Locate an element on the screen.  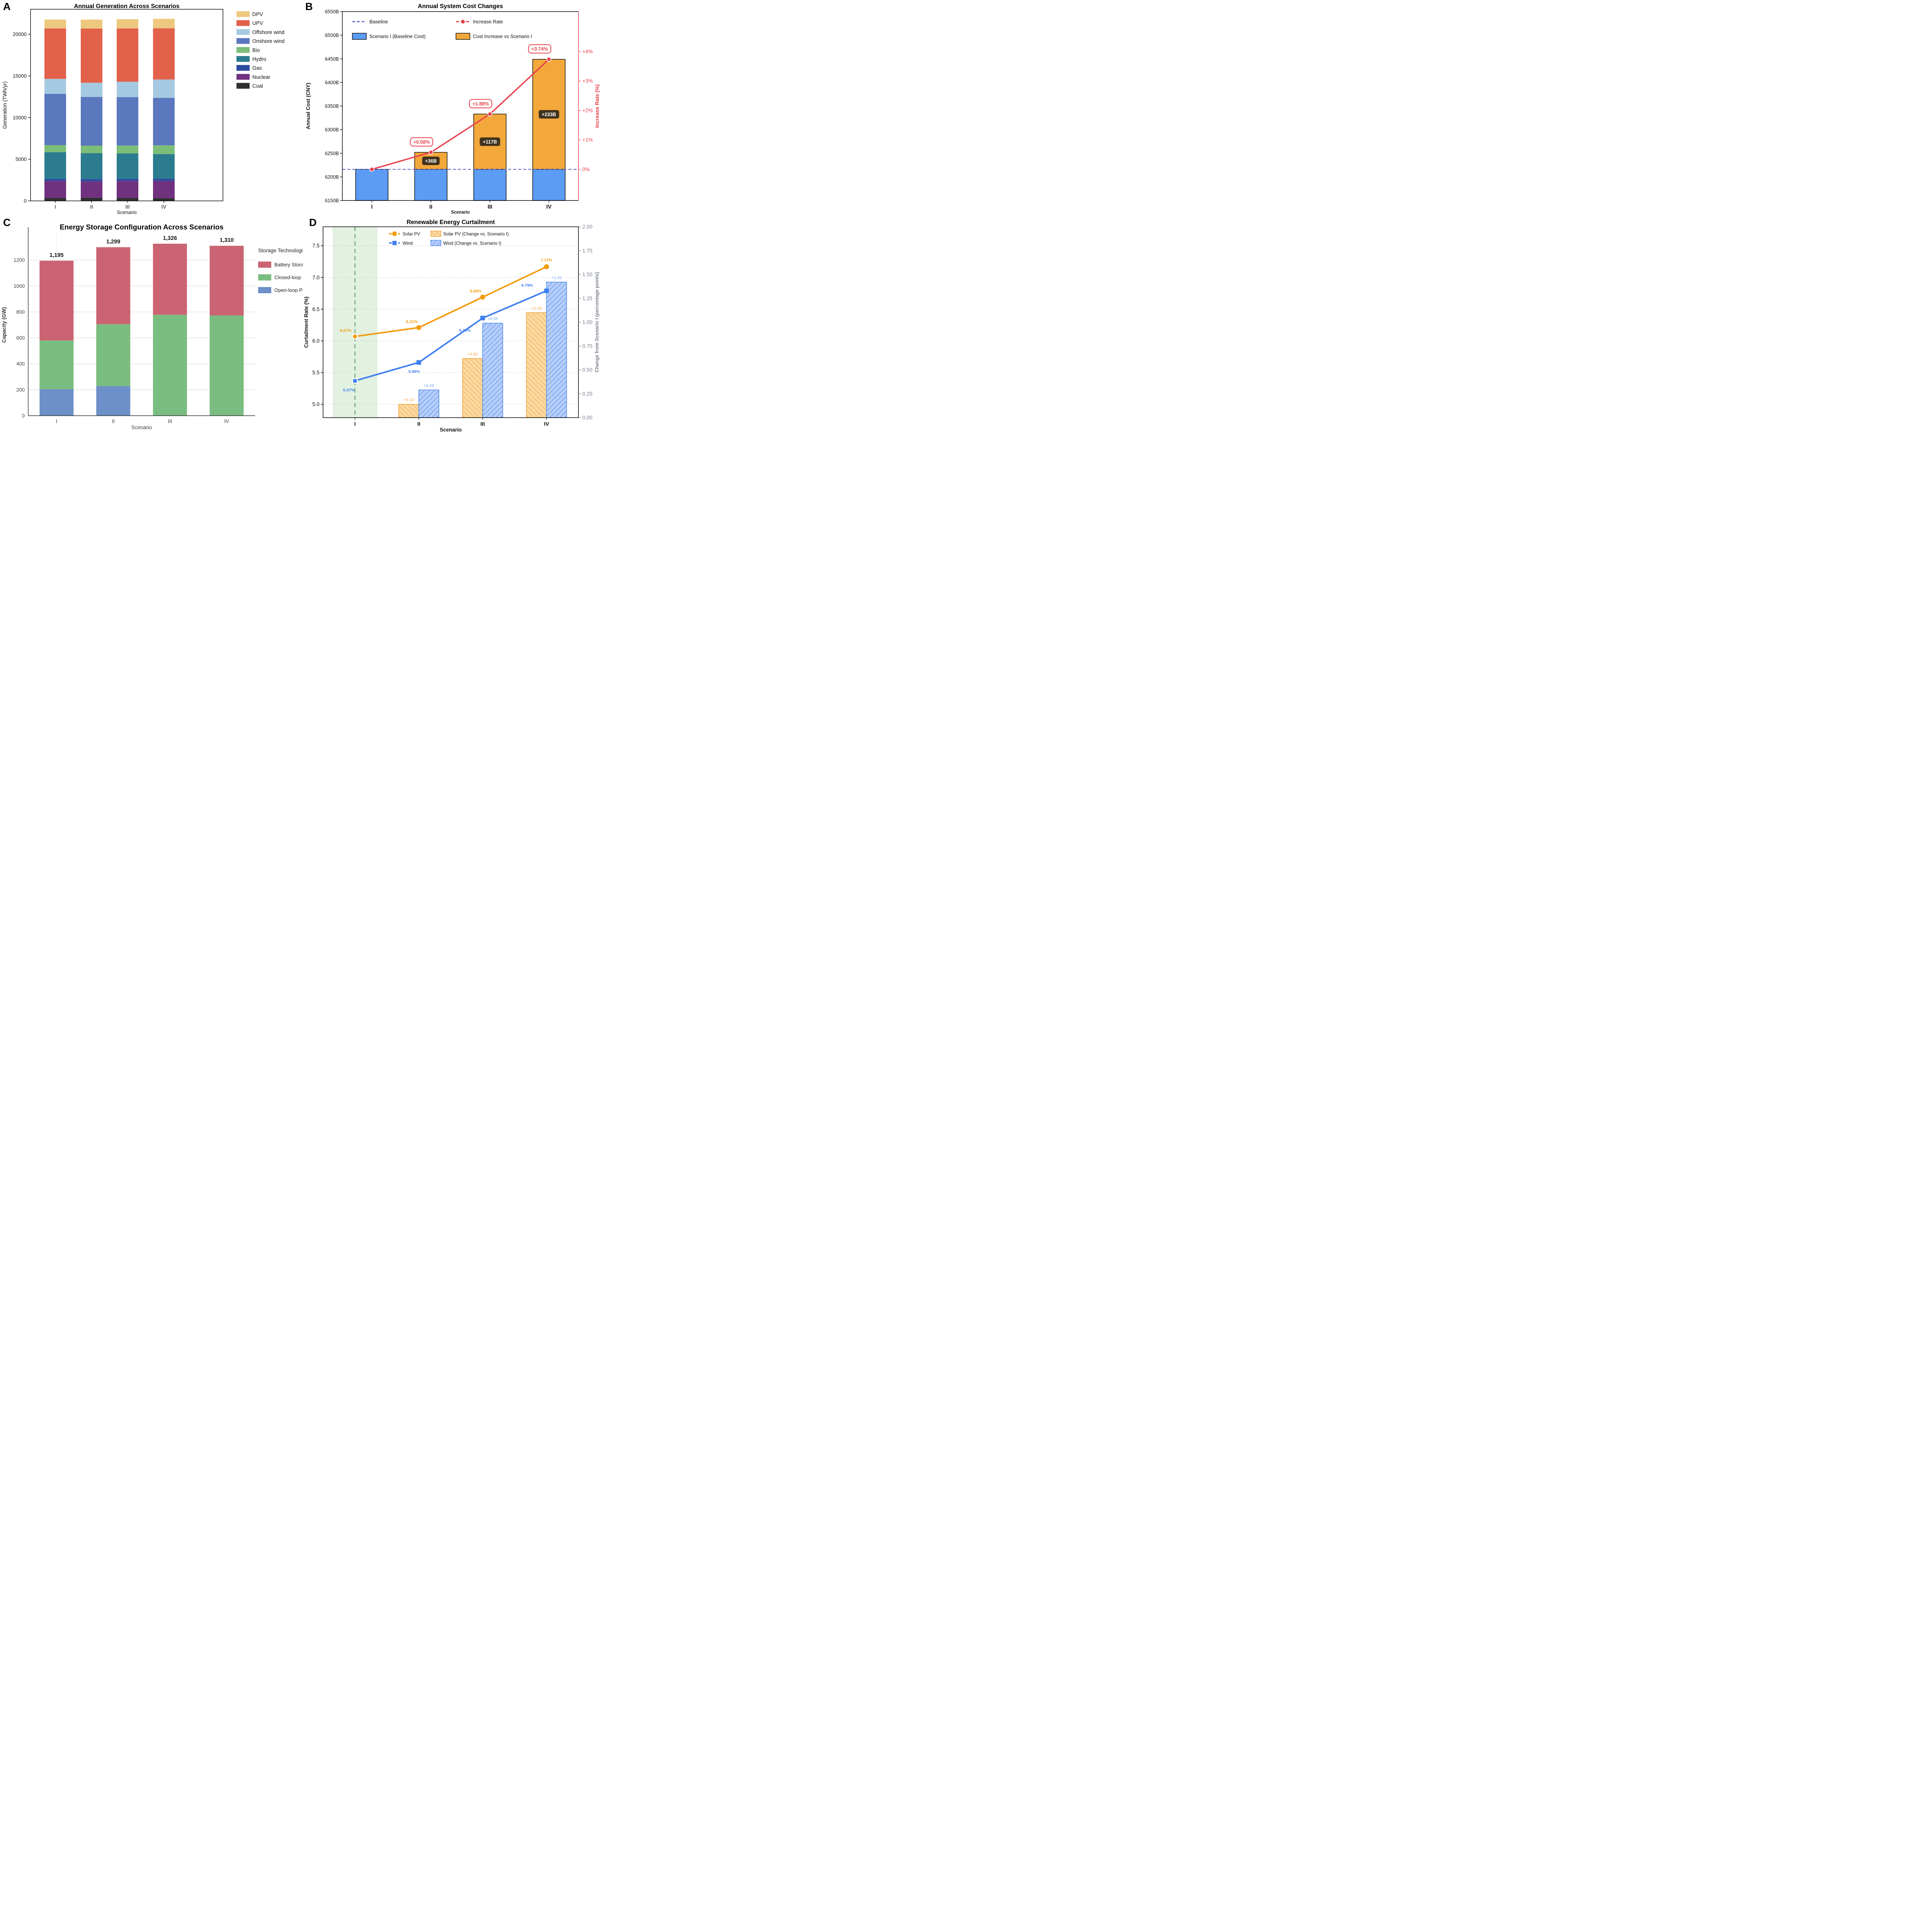
legend-label: Coal is located at coordinates (257, 86).